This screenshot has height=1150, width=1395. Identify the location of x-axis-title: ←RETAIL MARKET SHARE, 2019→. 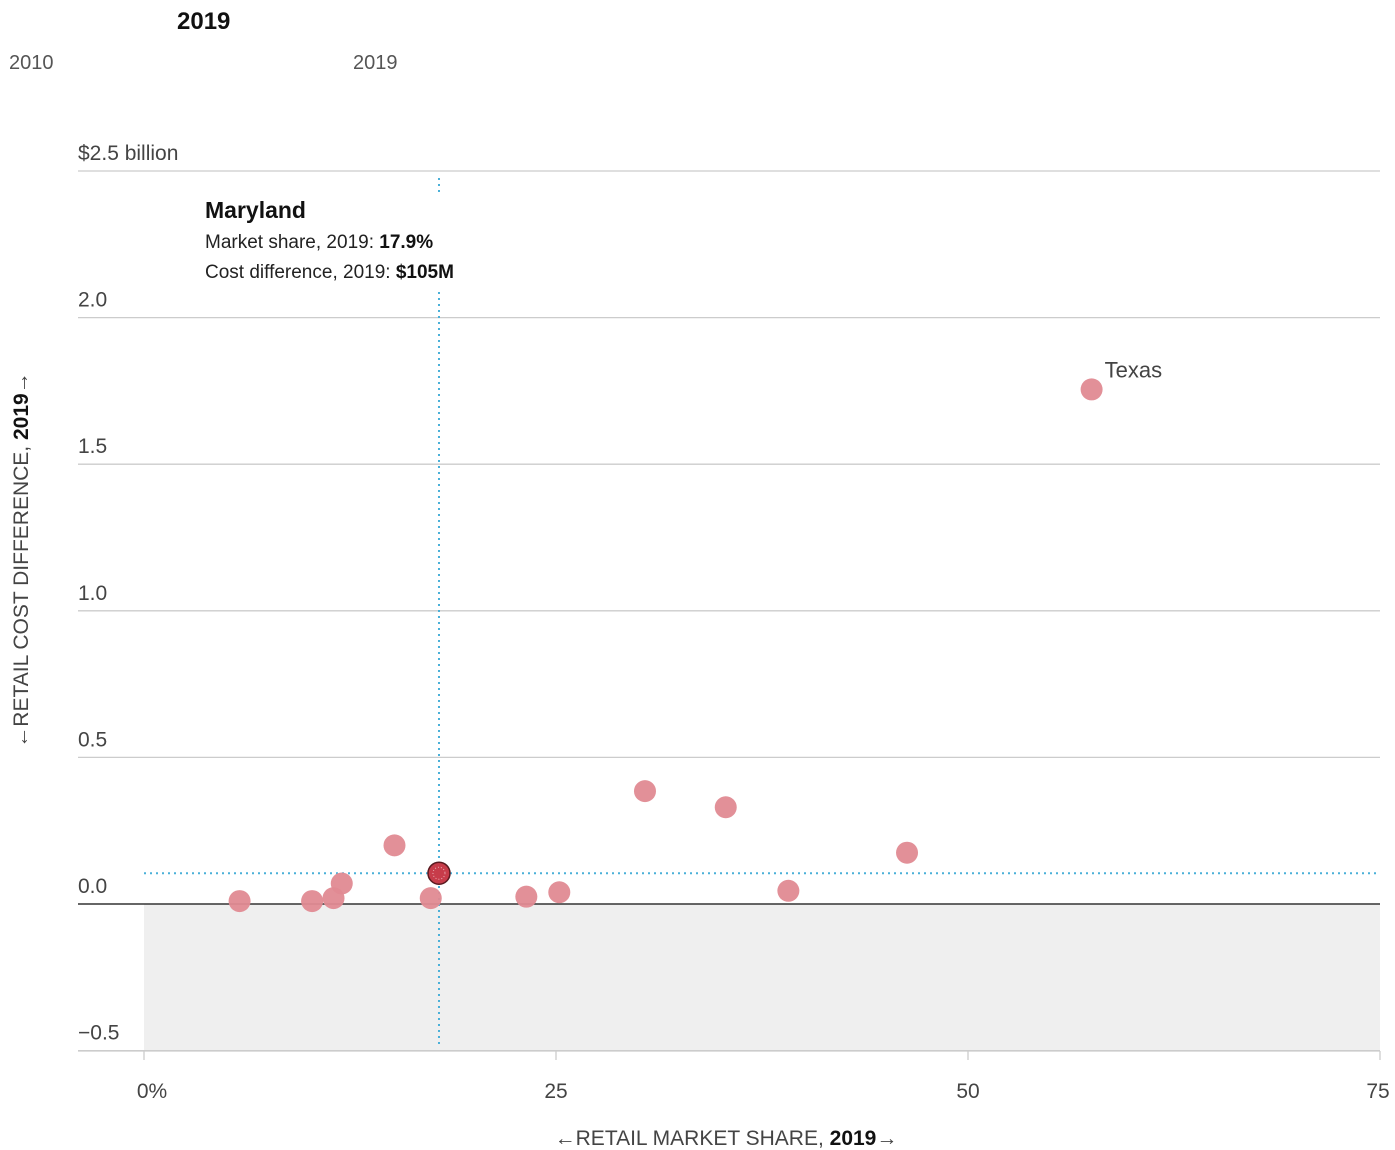
(726, 1138).